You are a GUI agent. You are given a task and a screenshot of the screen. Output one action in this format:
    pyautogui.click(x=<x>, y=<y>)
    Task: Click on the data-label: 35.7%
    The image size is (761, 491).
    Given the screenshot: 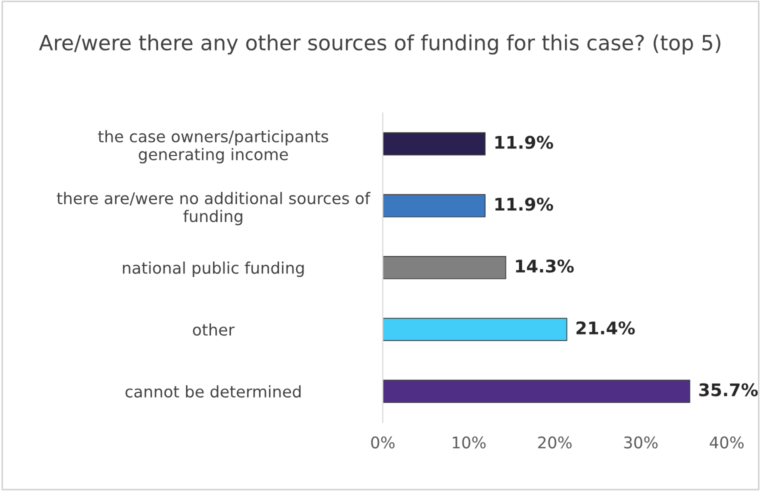 What is the action you would take?
    pyautogui.click(x=728, y=389)
    